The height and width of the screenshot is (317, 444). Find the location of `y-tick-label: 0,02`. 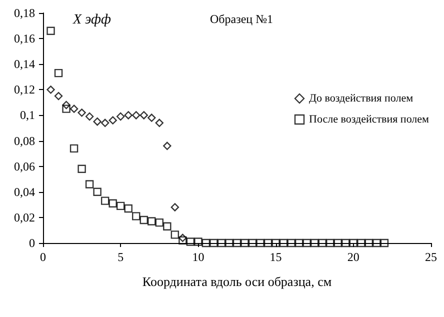

y-tick-label: 0,02 is located at coordinates (24, 217).